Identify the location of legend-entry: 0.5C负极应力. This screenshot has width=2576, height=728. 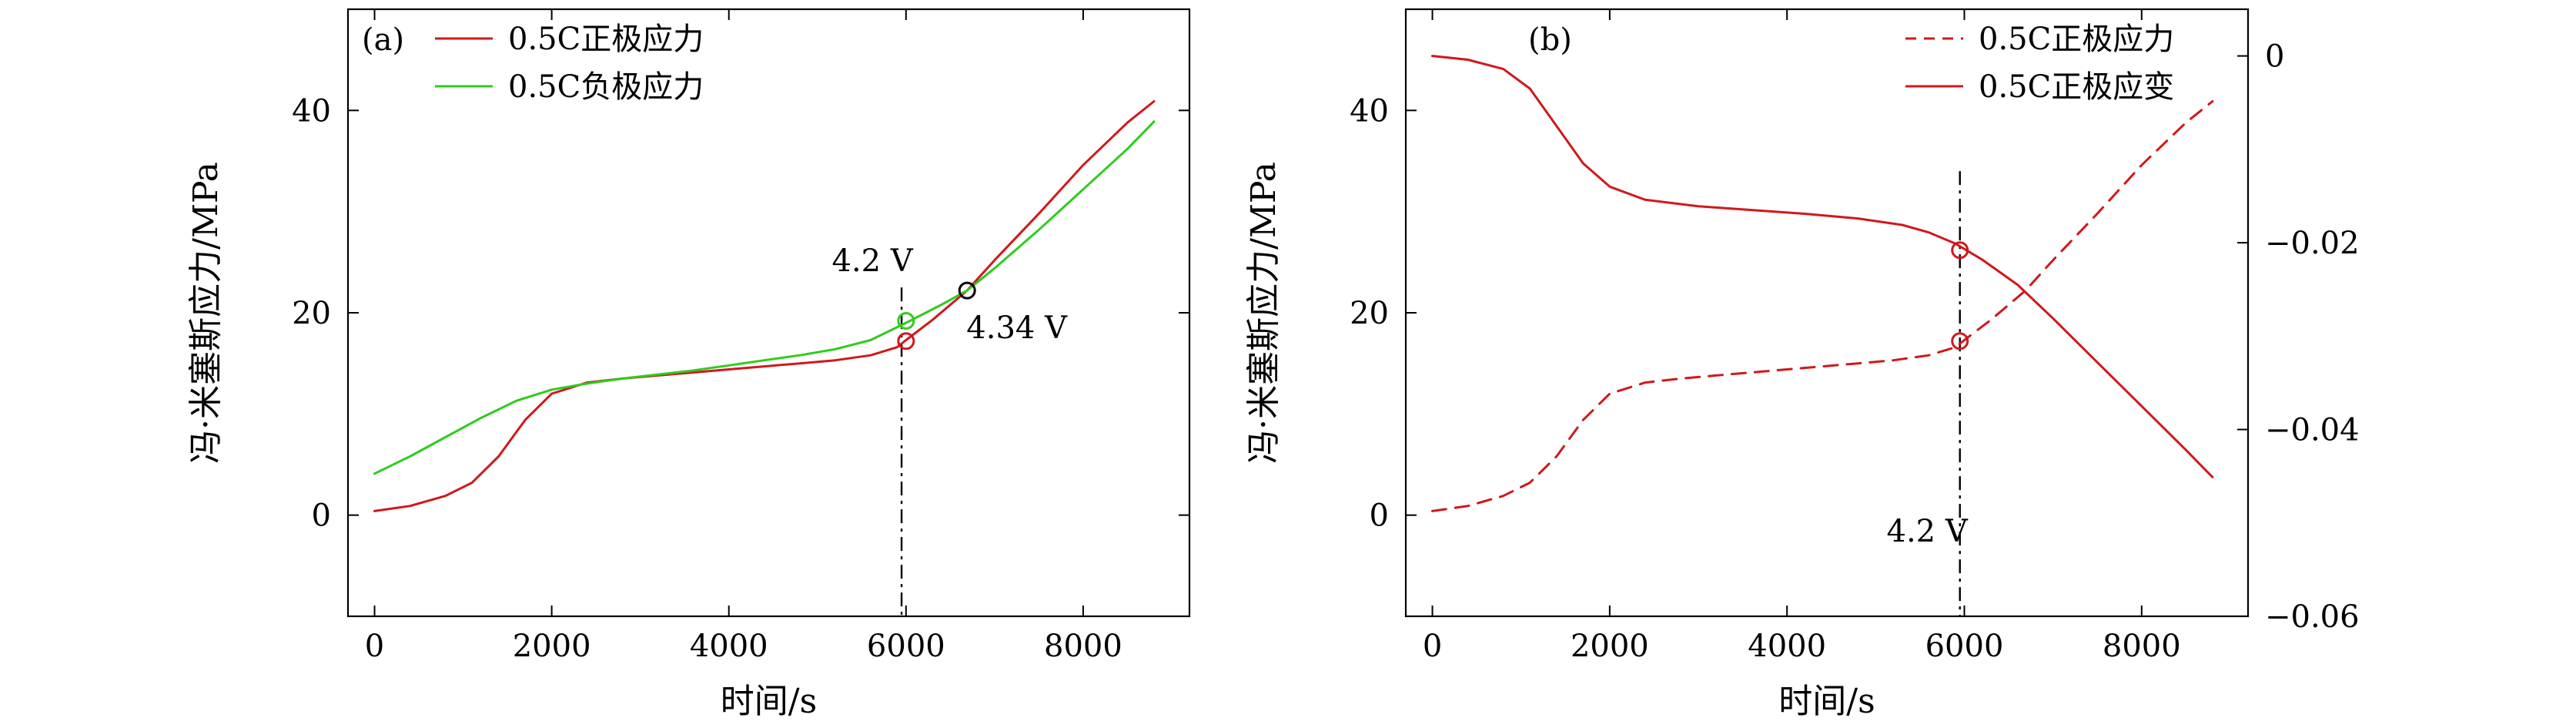
(606, 87).